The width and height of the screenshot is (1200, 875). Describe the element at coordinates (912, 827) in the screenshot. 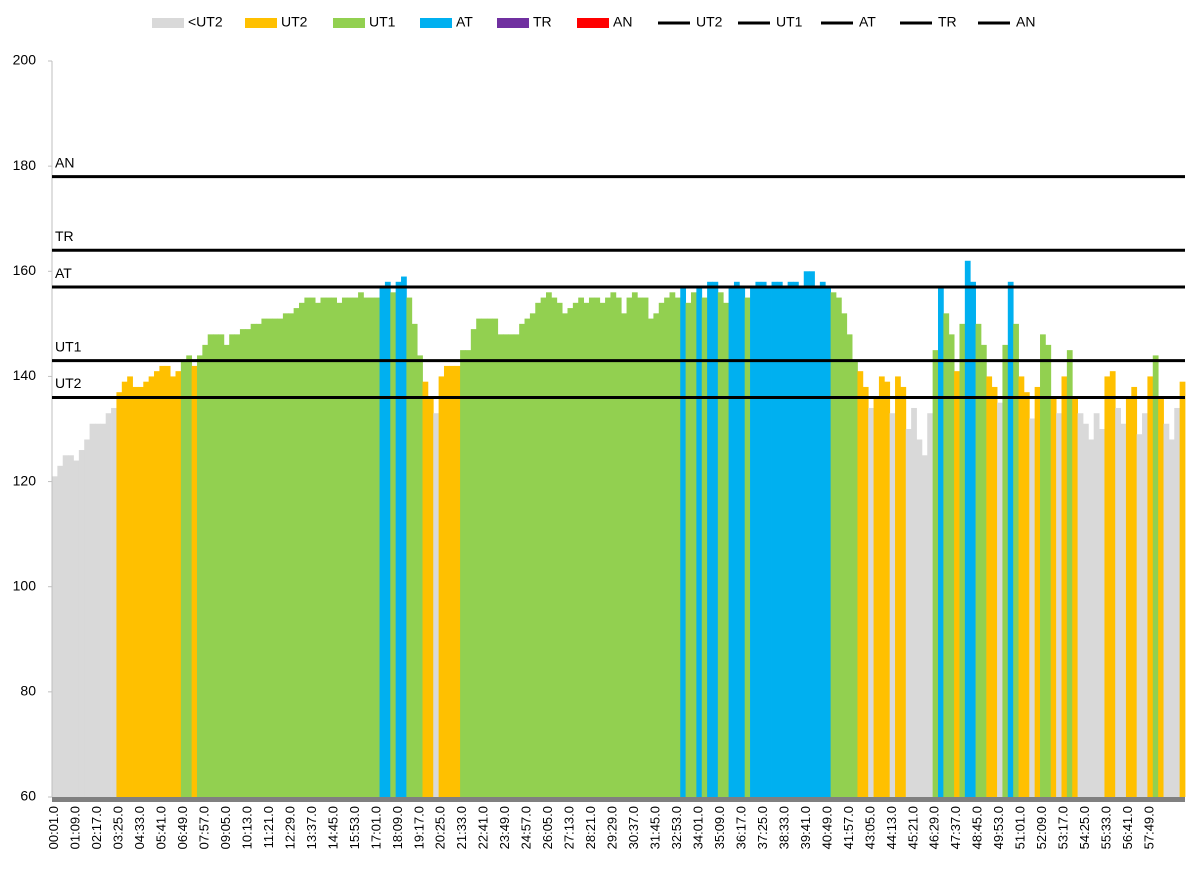

I see `x-tick-label: 45:21.0` at that location.